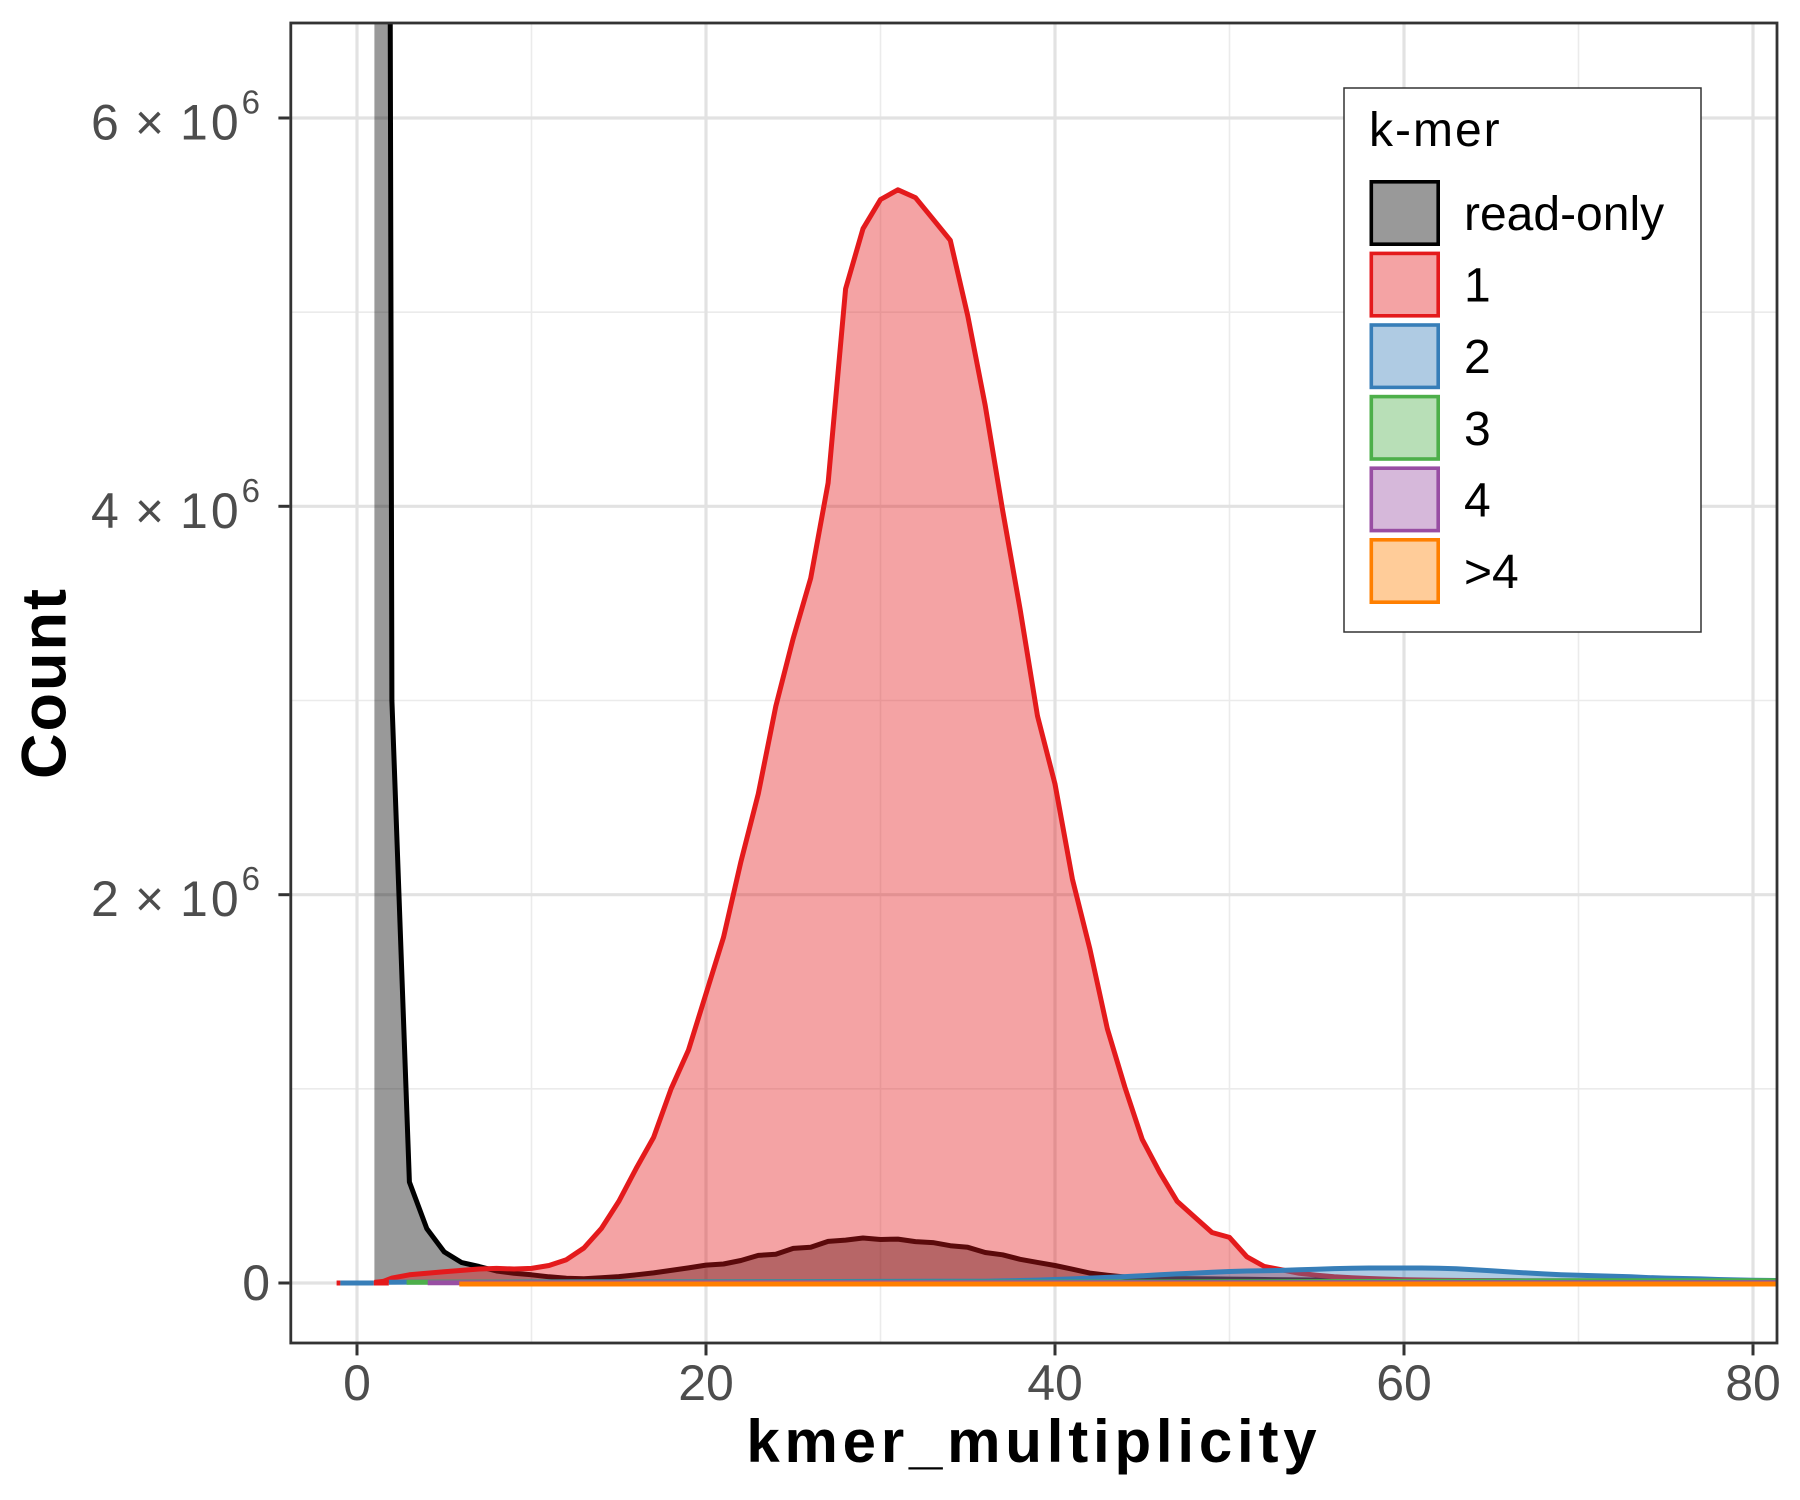 This screenshot has width=1800, height=1500. I want to click on svg-text: 80, so click(1753, 1383).